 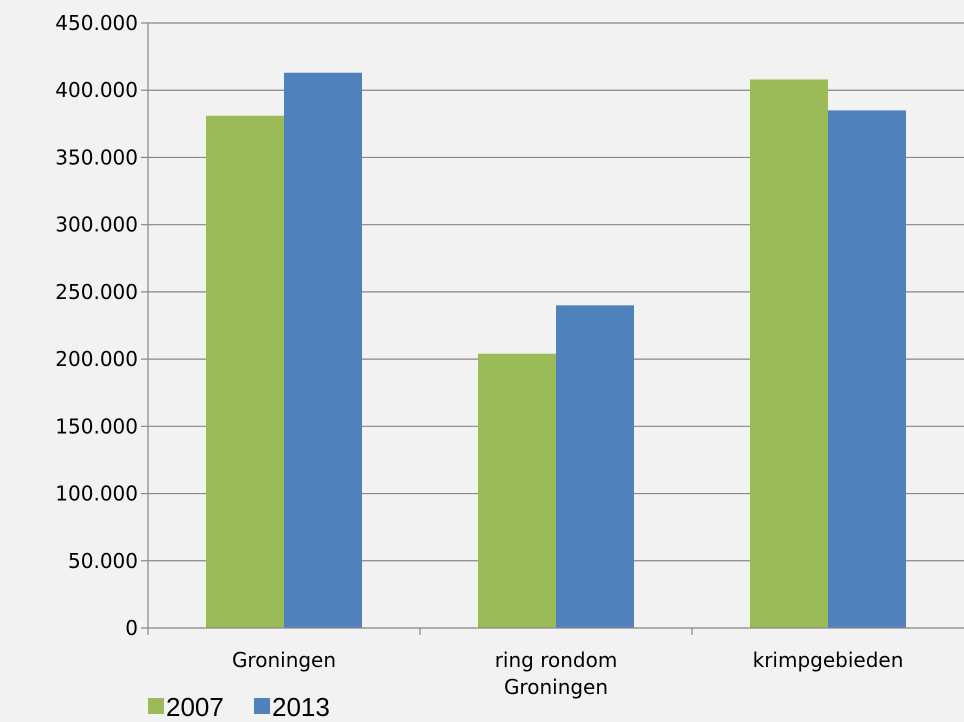 I want to click on y-tick-label: 350.000, so click(x=96, y=157).